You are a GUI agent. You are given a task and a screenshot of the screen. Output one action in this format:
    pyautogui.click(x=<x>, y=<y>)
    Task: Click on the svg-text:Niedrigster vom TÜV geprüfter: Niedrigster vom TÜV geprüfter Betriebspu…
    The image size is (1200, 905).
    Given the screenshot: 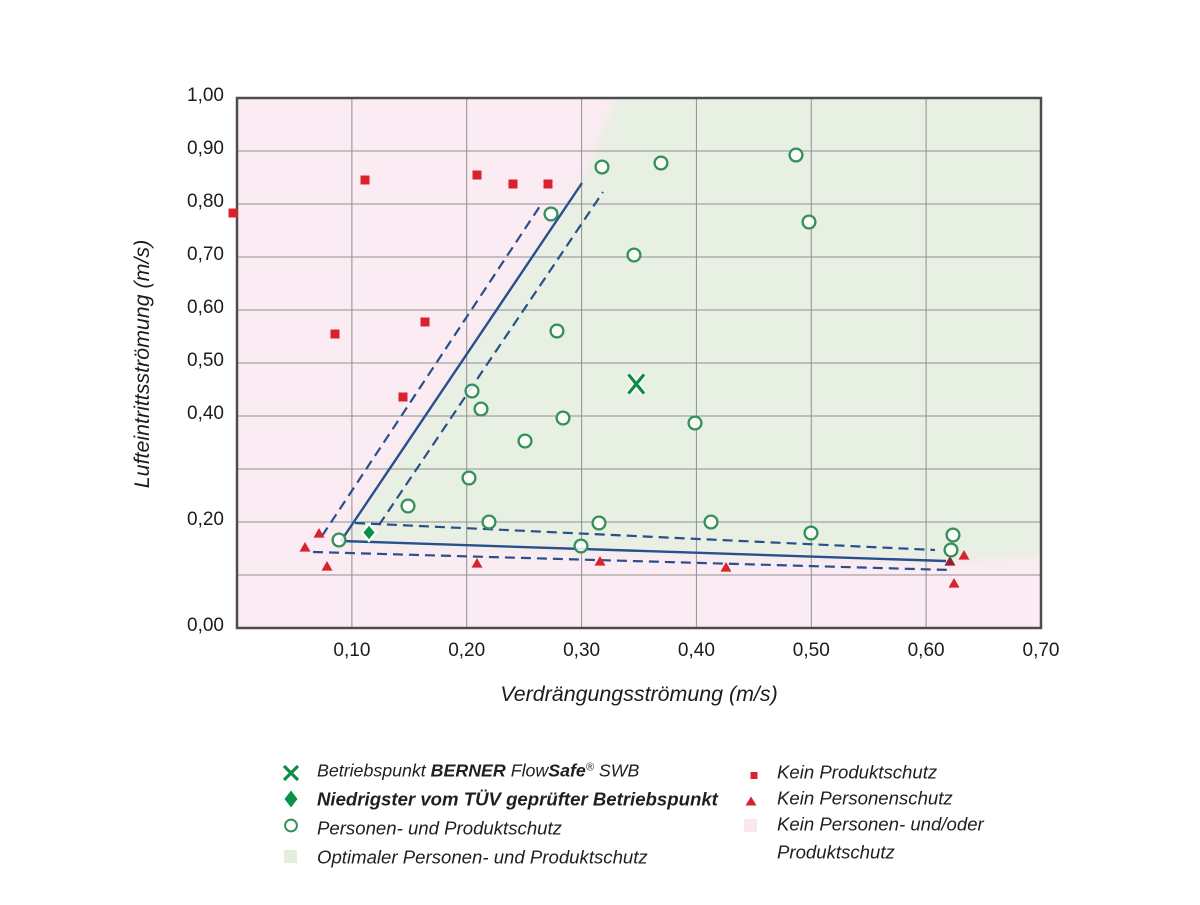 What is the action you would take?
    pyautogui.click(x=518, y=799)
    